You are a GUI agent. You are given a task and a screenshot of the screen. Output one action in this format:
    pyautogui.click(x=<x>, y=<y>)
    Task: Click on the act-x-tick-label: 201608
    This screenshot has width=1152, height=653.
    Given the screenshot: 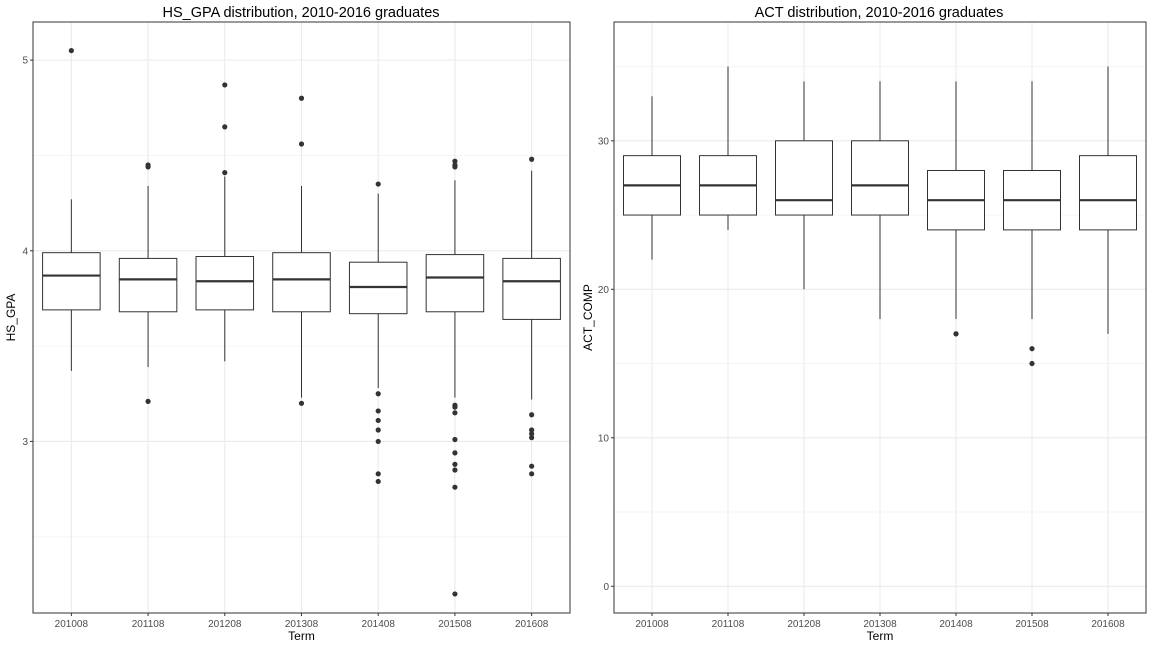 What is the action you would take?
    pyautogui.click(x=1108, y=624)
    